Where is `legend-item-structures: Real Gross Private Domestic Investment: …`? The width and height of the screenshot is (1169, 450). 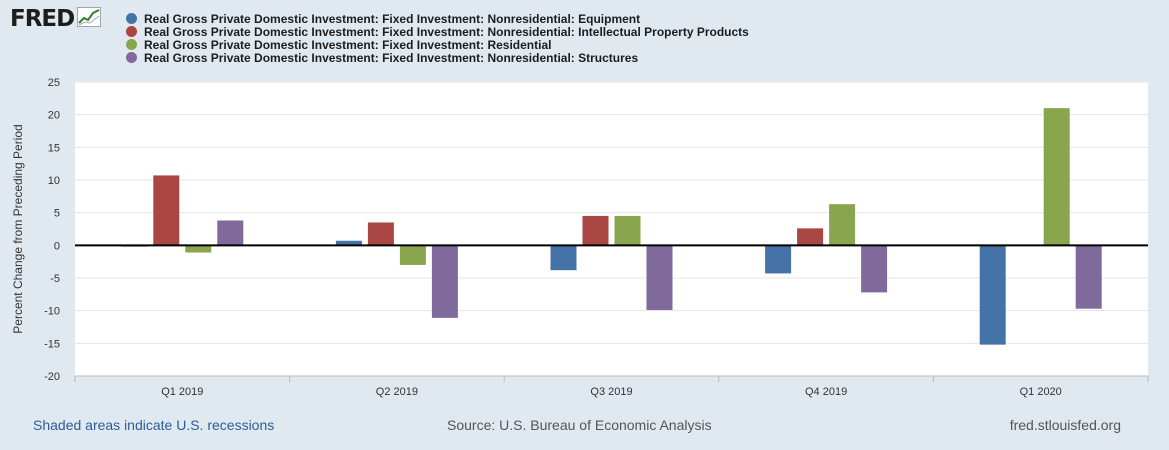 legend-item-structures: Real Gross Private Domestic Investment: … is located at coordinates (437, 57).